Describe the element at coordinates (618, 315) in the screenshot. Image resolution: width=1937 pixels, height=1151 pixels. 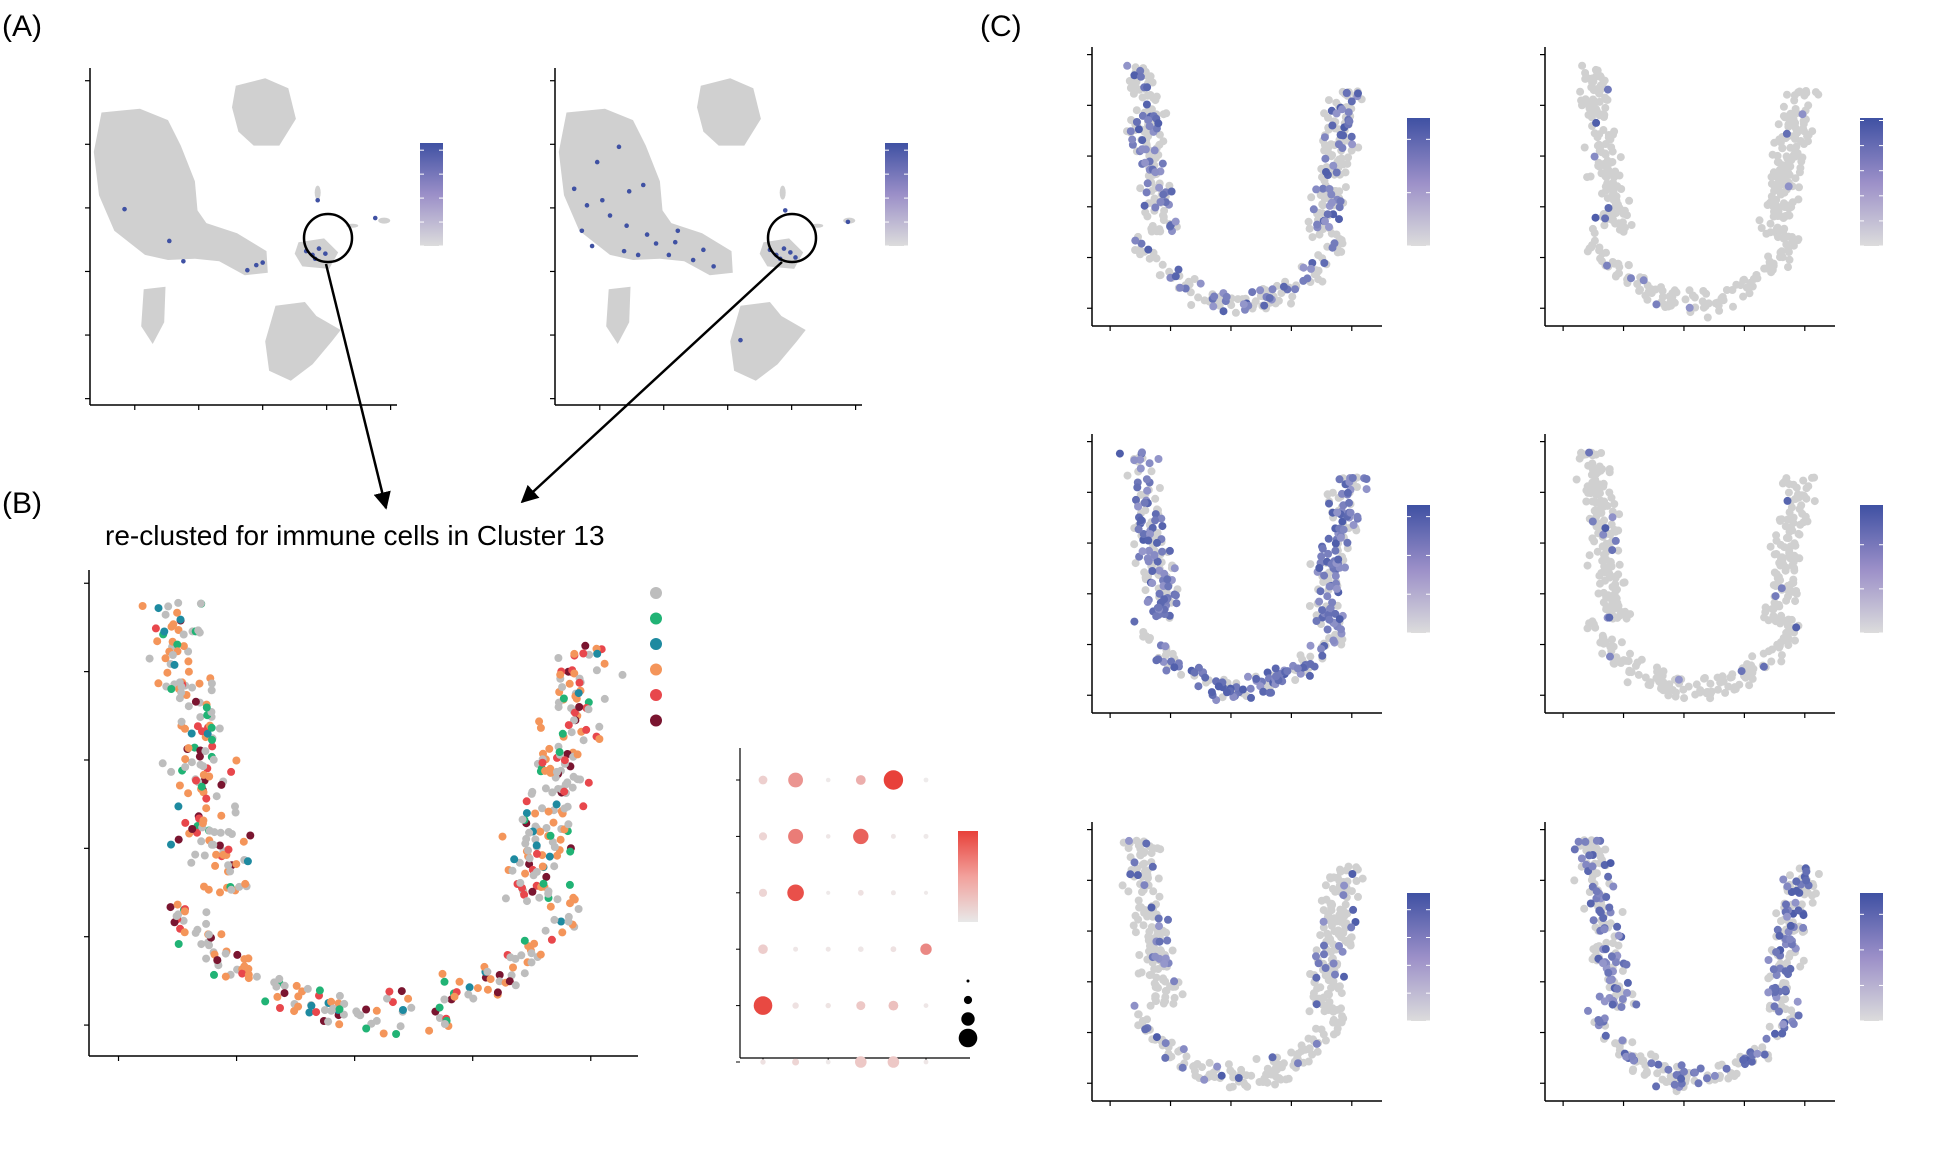
I see `small-cluster` at that location.